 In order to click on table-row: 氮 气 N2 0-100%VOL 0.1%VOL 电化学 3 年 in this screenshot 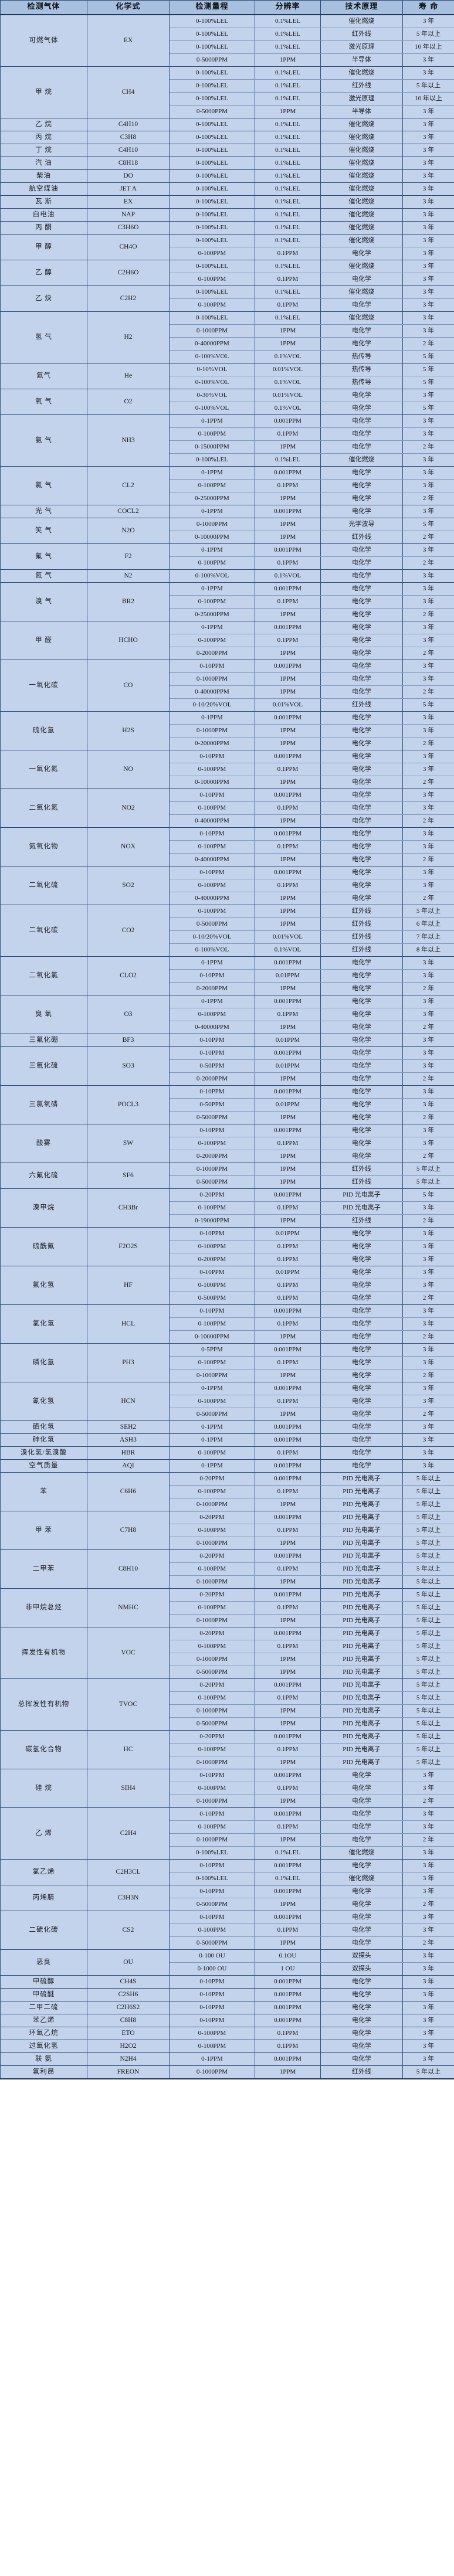, I will do `click(227, 576)`.